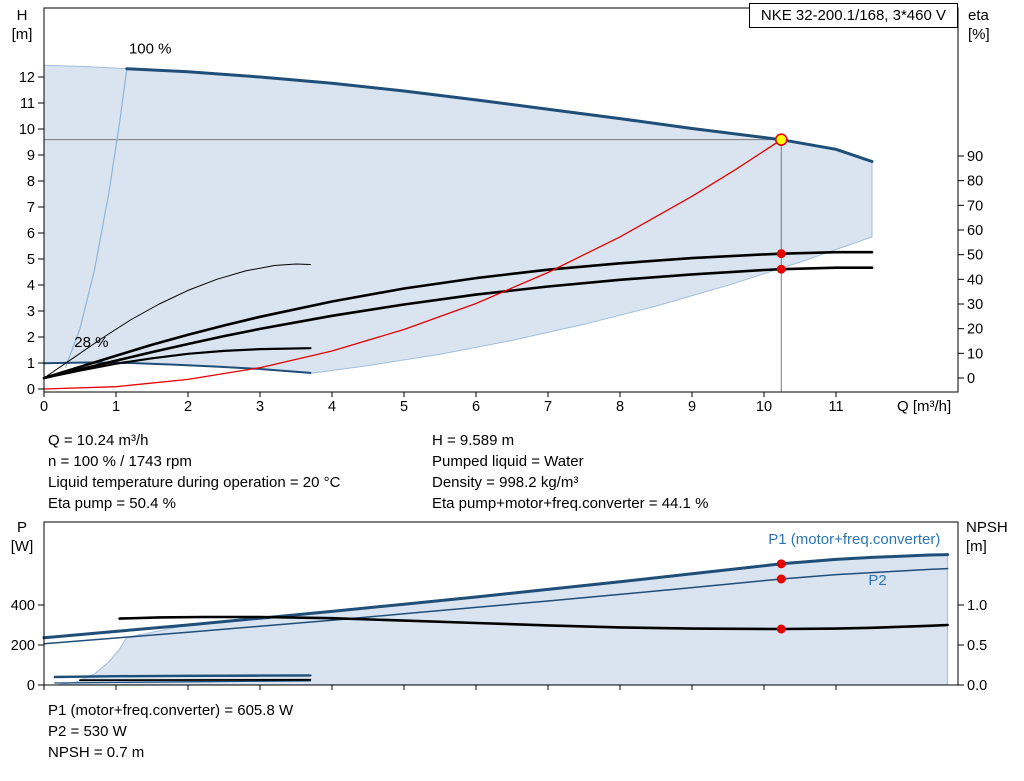 This screenshot has height=781, width=1024. Describe the element at coordinates (91, 342) in the screenshot. I see `curve-label: 28 %` at that location.